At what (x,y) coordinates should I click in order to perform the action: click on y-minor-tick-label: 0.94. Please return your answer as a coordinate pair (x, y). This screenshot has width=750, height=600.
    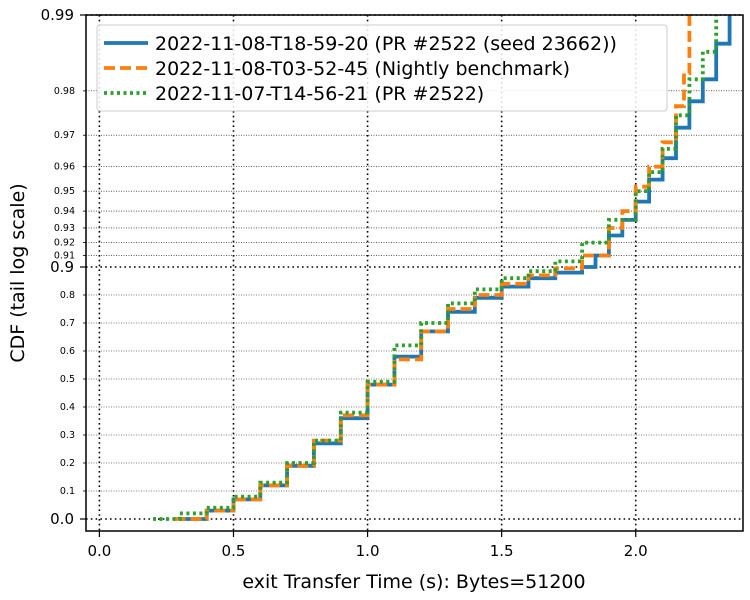
    Looking at the image, I should click on (64, 211).